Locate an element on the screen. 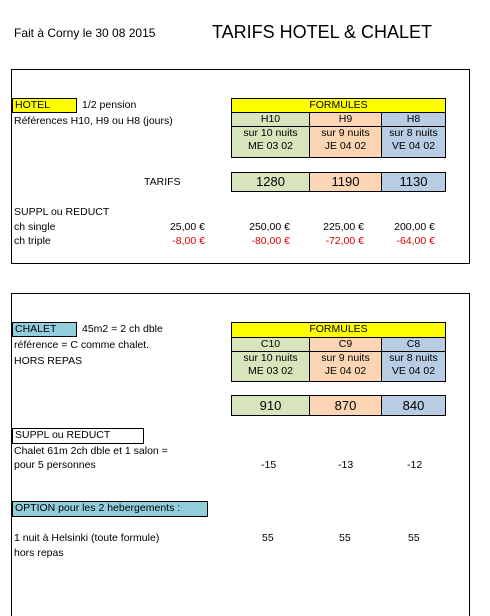 Image resolution: width=490 pixels, height=616 pixels. tarifs-label: TARIFS is located at coordinates (162, 182).